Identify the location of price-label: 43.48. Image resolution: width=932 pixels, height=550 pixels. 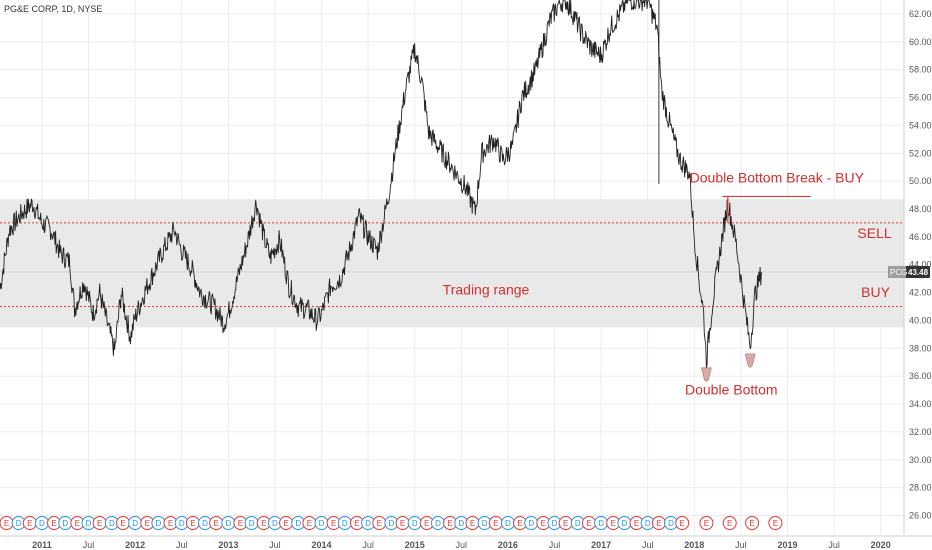
(918, 272).